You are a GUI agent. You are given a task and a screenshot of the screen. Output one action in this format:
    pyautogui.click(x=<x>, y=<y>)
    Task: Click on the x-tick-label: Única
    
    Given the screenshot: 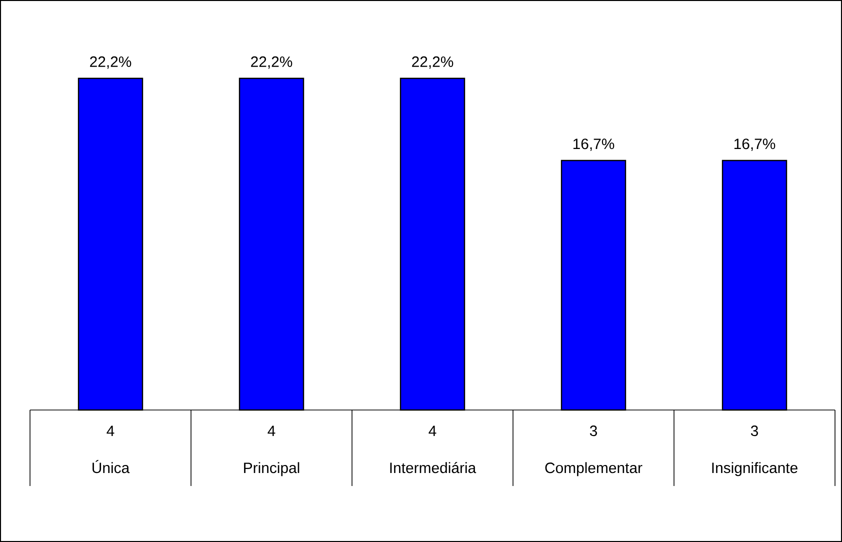 What is the action you would take?
    pyautogui.click(x=111, y=467)
    